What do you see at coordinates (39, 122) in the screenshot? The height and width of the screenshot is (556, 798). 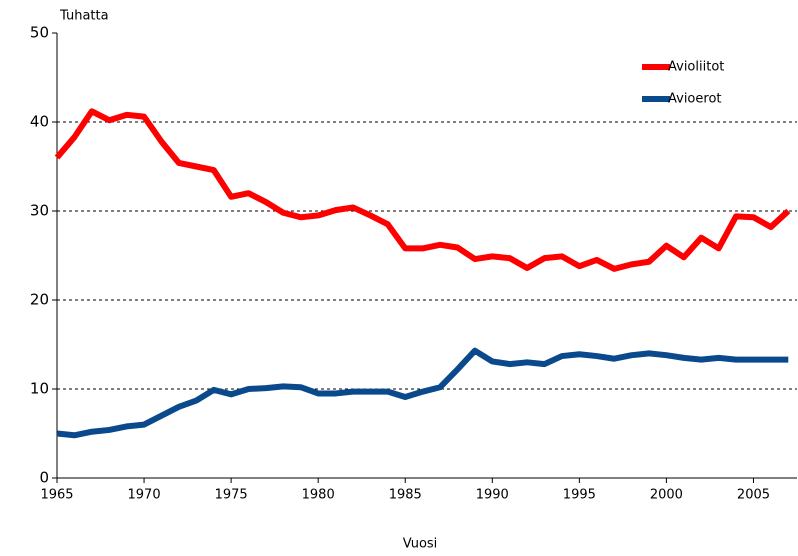 I see `y-tick-label: 40` at bounding box center [39, 122].